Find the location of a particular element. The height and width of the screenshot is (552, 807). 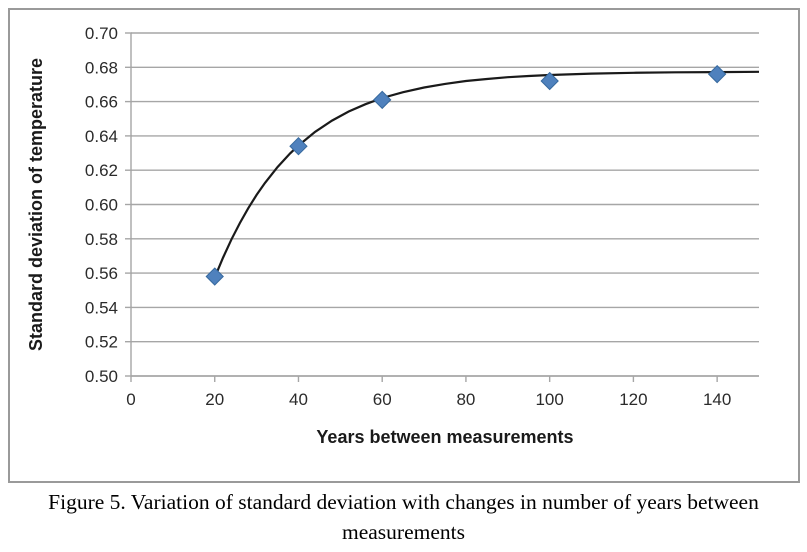

y-tick-label: 0.62 is located at coordinates (101, 170).